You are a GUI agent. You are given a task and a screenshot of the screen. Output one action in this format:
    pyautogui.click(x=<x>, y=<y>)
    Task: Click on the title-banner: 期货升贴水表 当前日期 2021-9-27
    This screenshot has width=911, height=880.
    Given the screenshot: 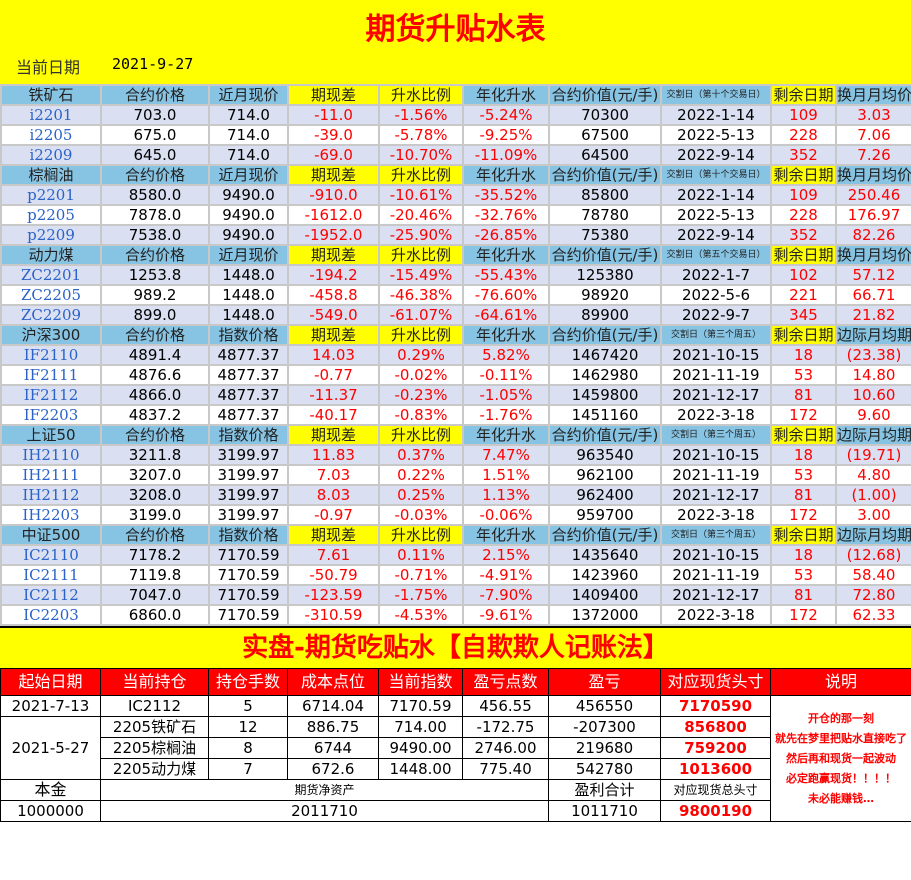 What is the action you would take?
    pyautogui.click(x=455, y=42)
    